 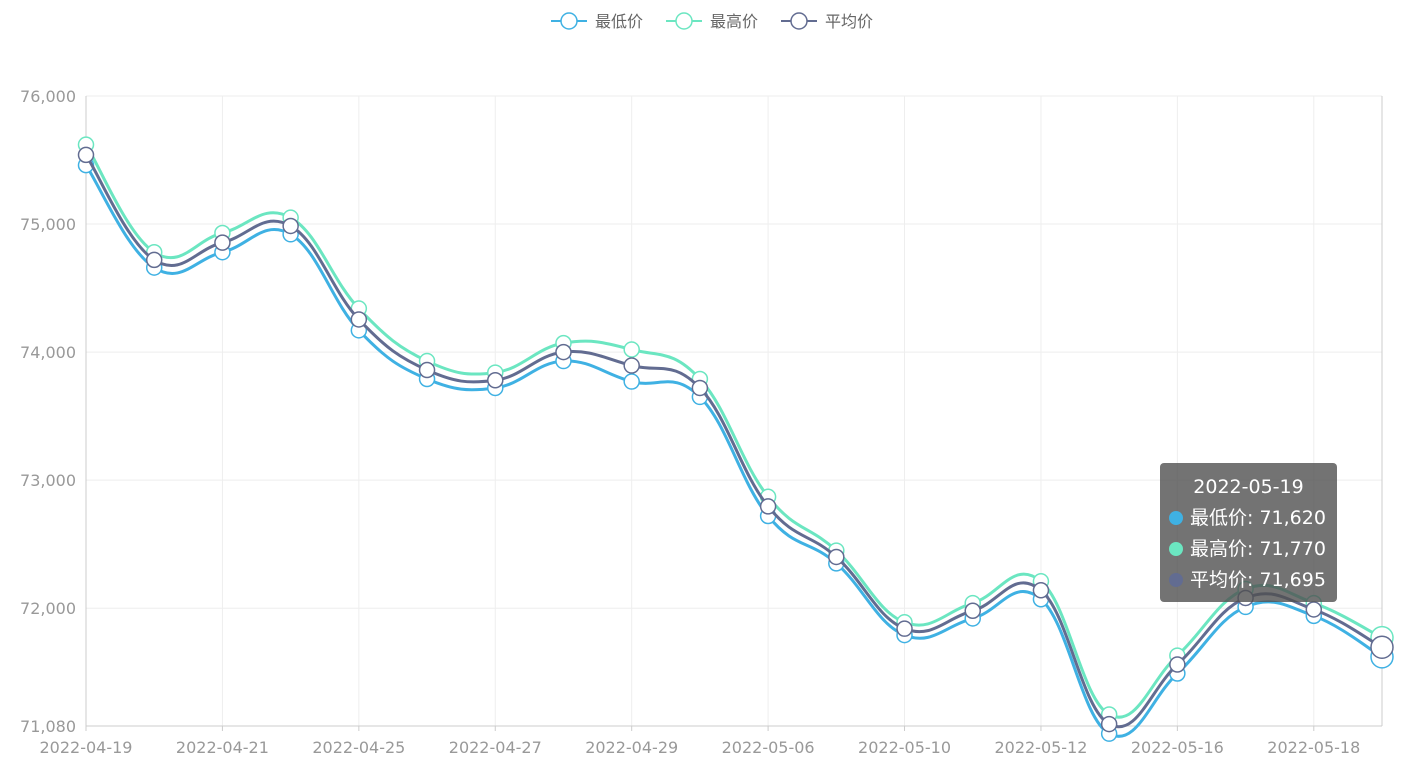 I want to click on y-tick-label: 73,000, so click(x=48, y=480).